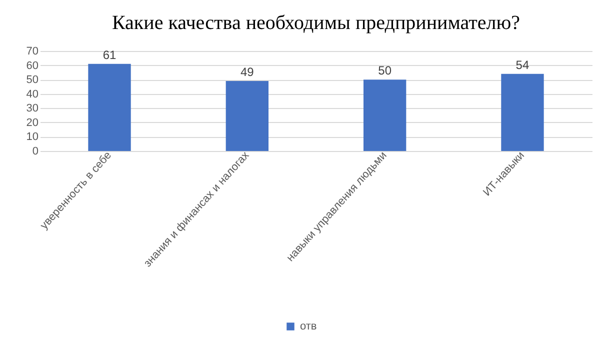  What do you see at coordinates (308, 326) in the screenshot?
I see `legend-label: отв` at bounding box center [308, 326].